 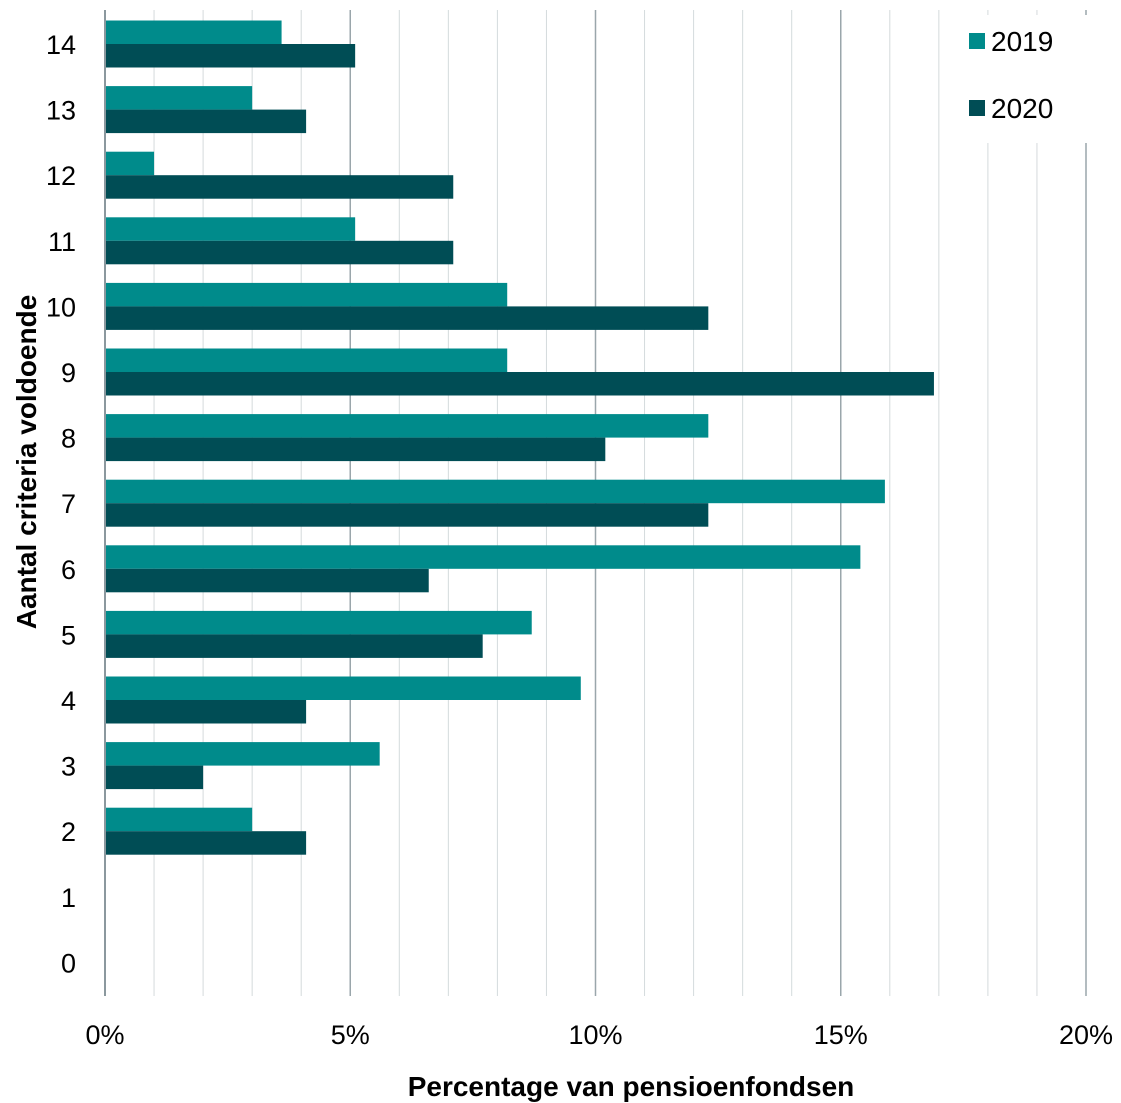 I want to click on y-tick-label: 11, so click(x=62, y=242).